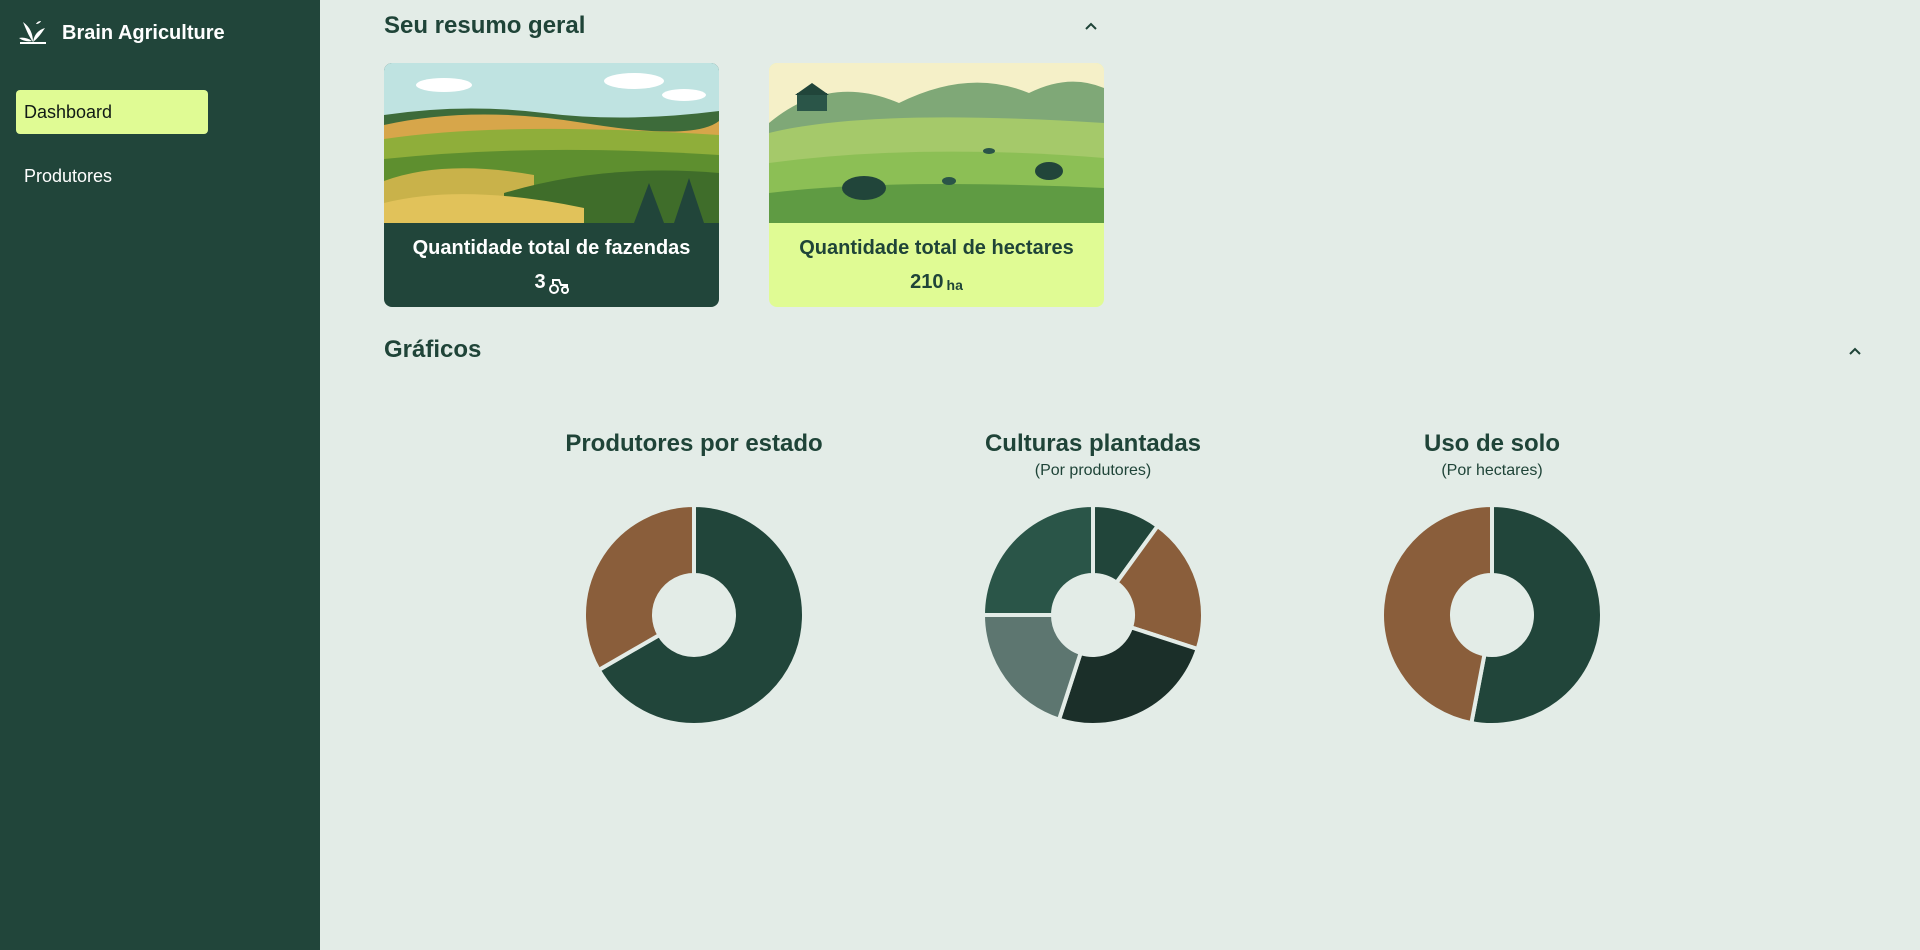  I want to click on chart-title: Produtores por estado, so click(694, 443).